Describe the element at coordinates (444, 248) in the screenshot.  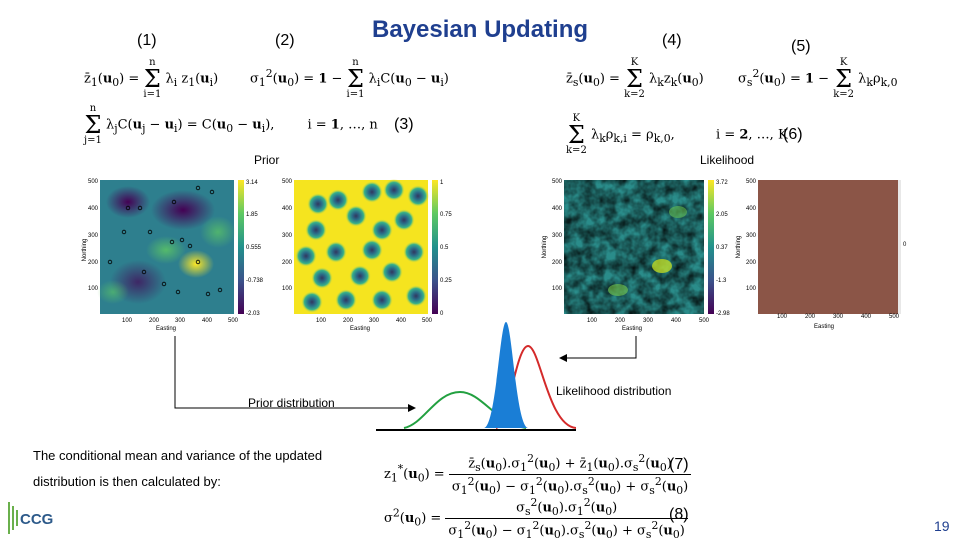
I see `svg-text: 0.5` at that location.